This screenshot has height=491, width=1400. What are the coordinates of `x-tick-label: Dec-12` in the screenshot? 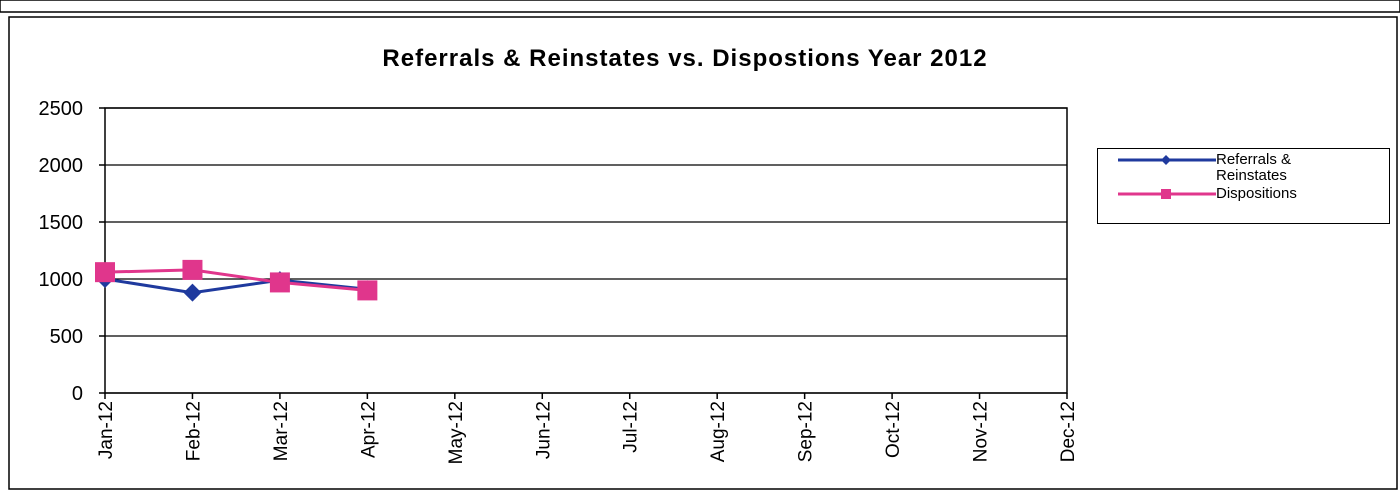 It's located at (1068, 431).